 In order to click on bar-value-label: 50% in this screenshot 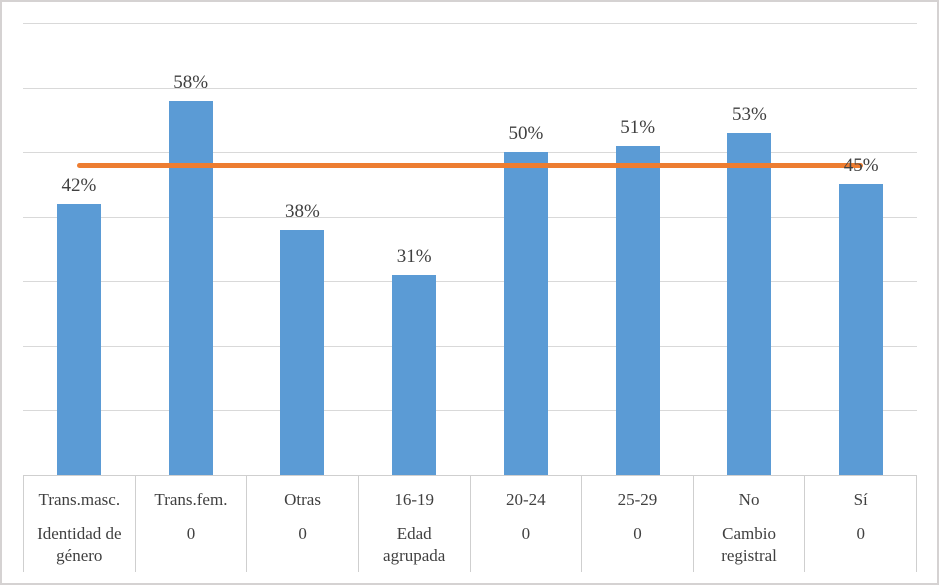, I will do `click(526, 134)`.